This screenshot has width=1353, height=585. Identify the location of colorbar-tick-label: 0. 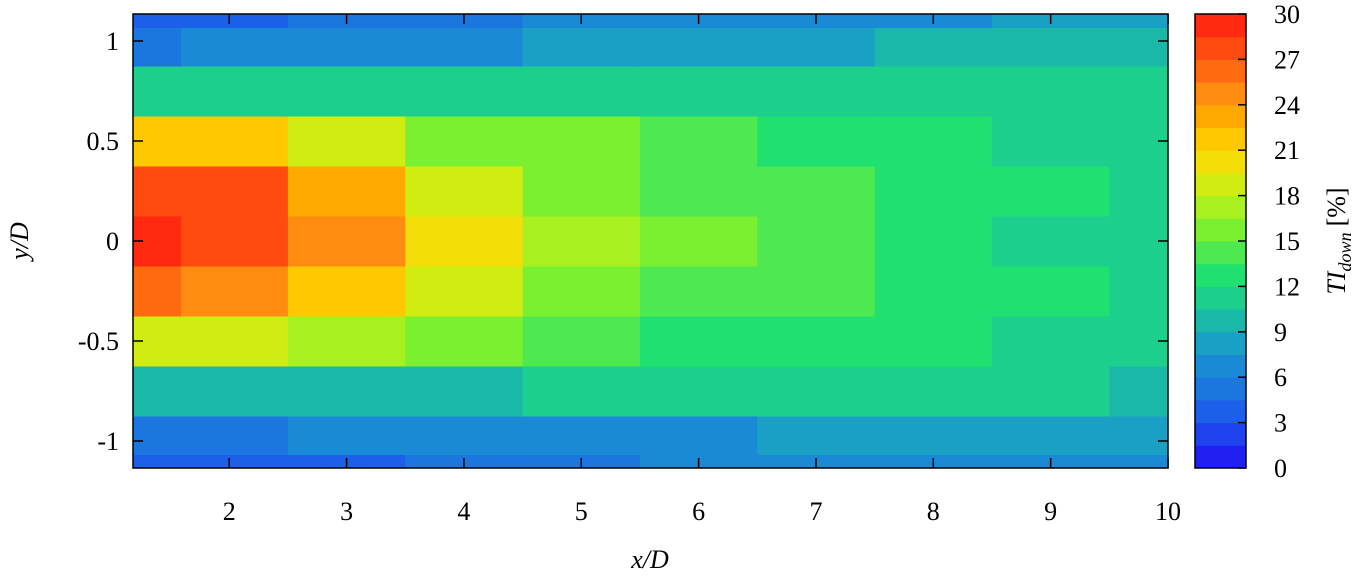
(1280, 468).